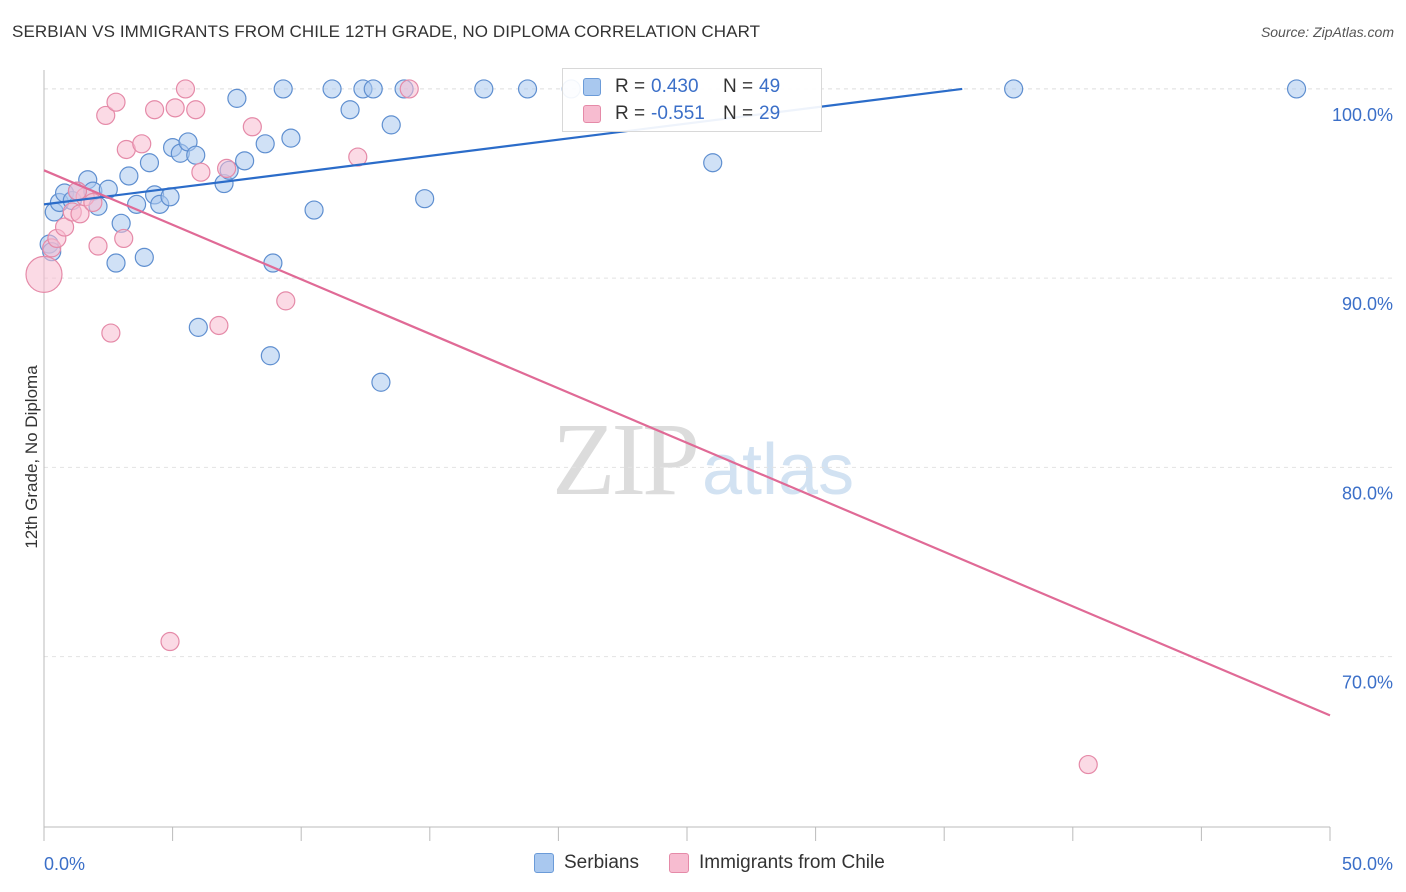  I want to click on legend-item-chile: Immigrants from Chile, so click(777, 863).